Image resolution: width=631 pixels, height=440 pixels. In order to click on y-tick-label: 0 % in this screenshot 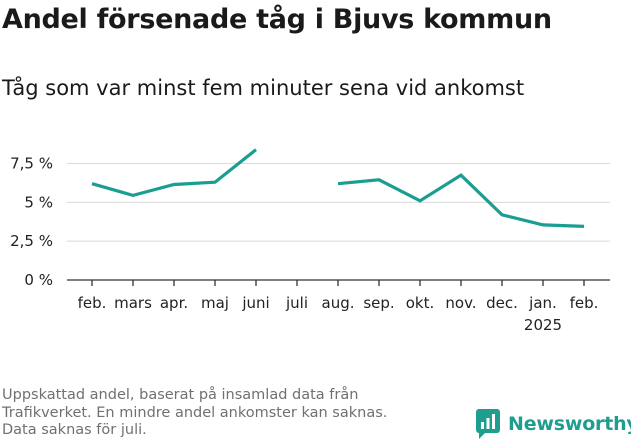, I will do `click(38, 280)`.